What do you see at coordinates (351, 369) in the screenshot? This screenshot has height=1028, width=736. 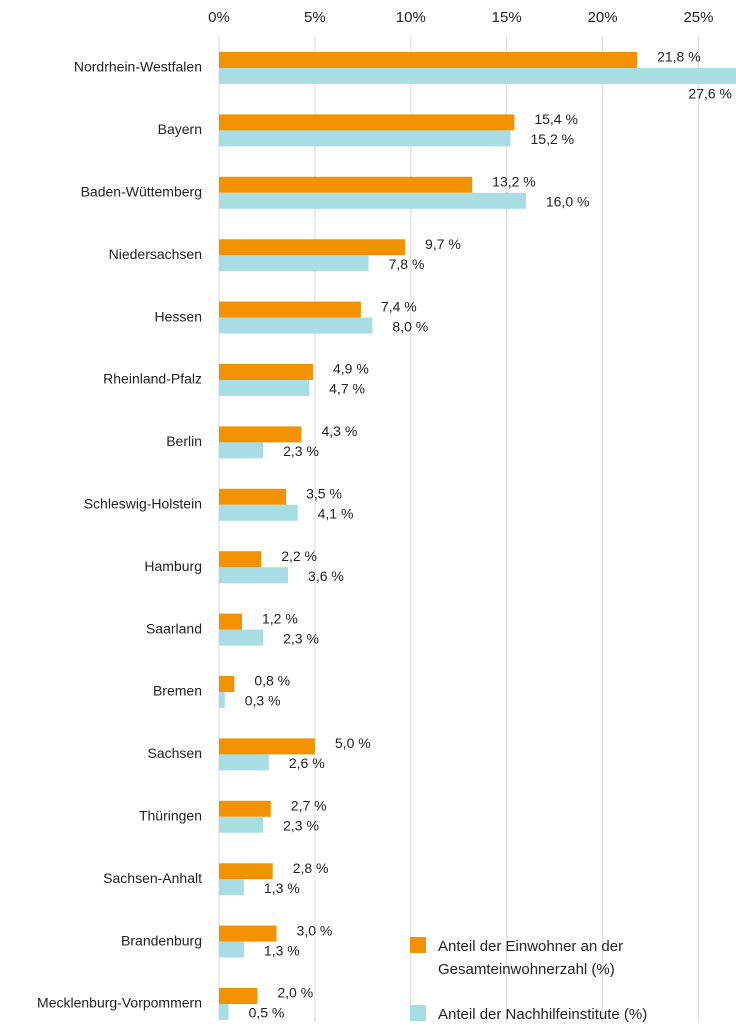 I see `value-label: 4,9 %` at bounding box center [351, 369].